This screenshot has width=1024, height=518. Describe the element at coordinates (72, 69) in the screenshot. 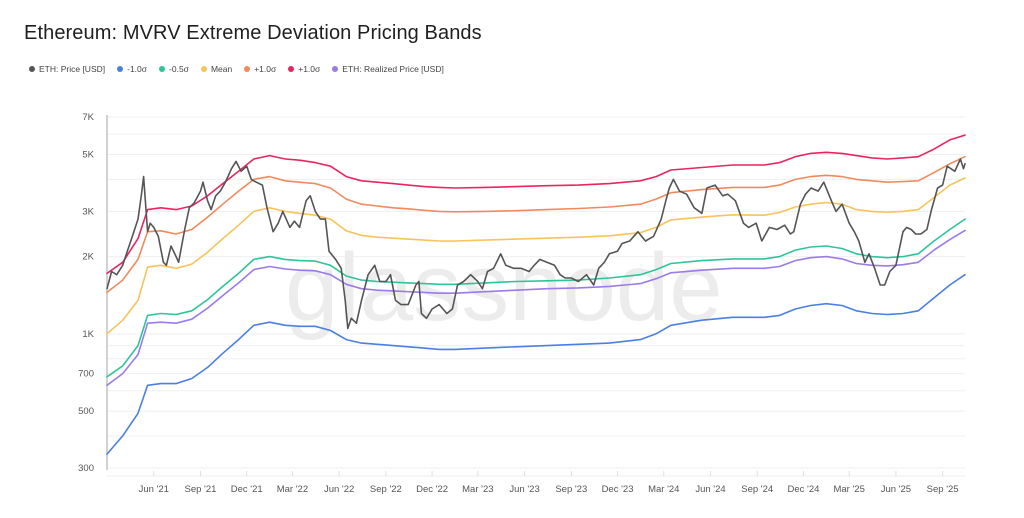

I see `legend-label-price: ETH: Price [USD]` at that location.